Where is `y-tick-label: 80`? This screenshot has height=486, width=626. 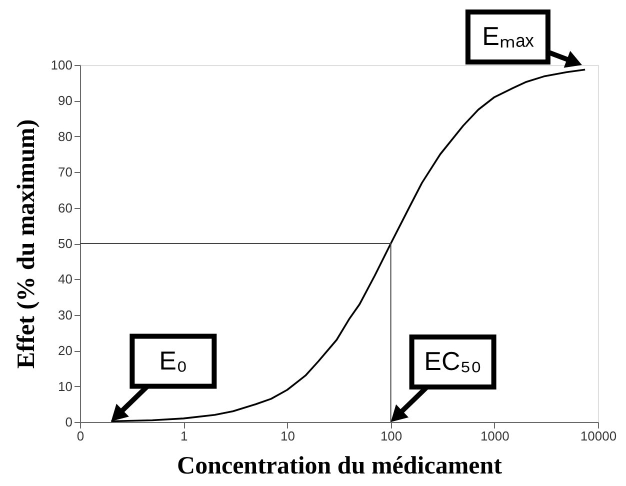 y-tick-label: 80 is located at coordinates (65, 136).